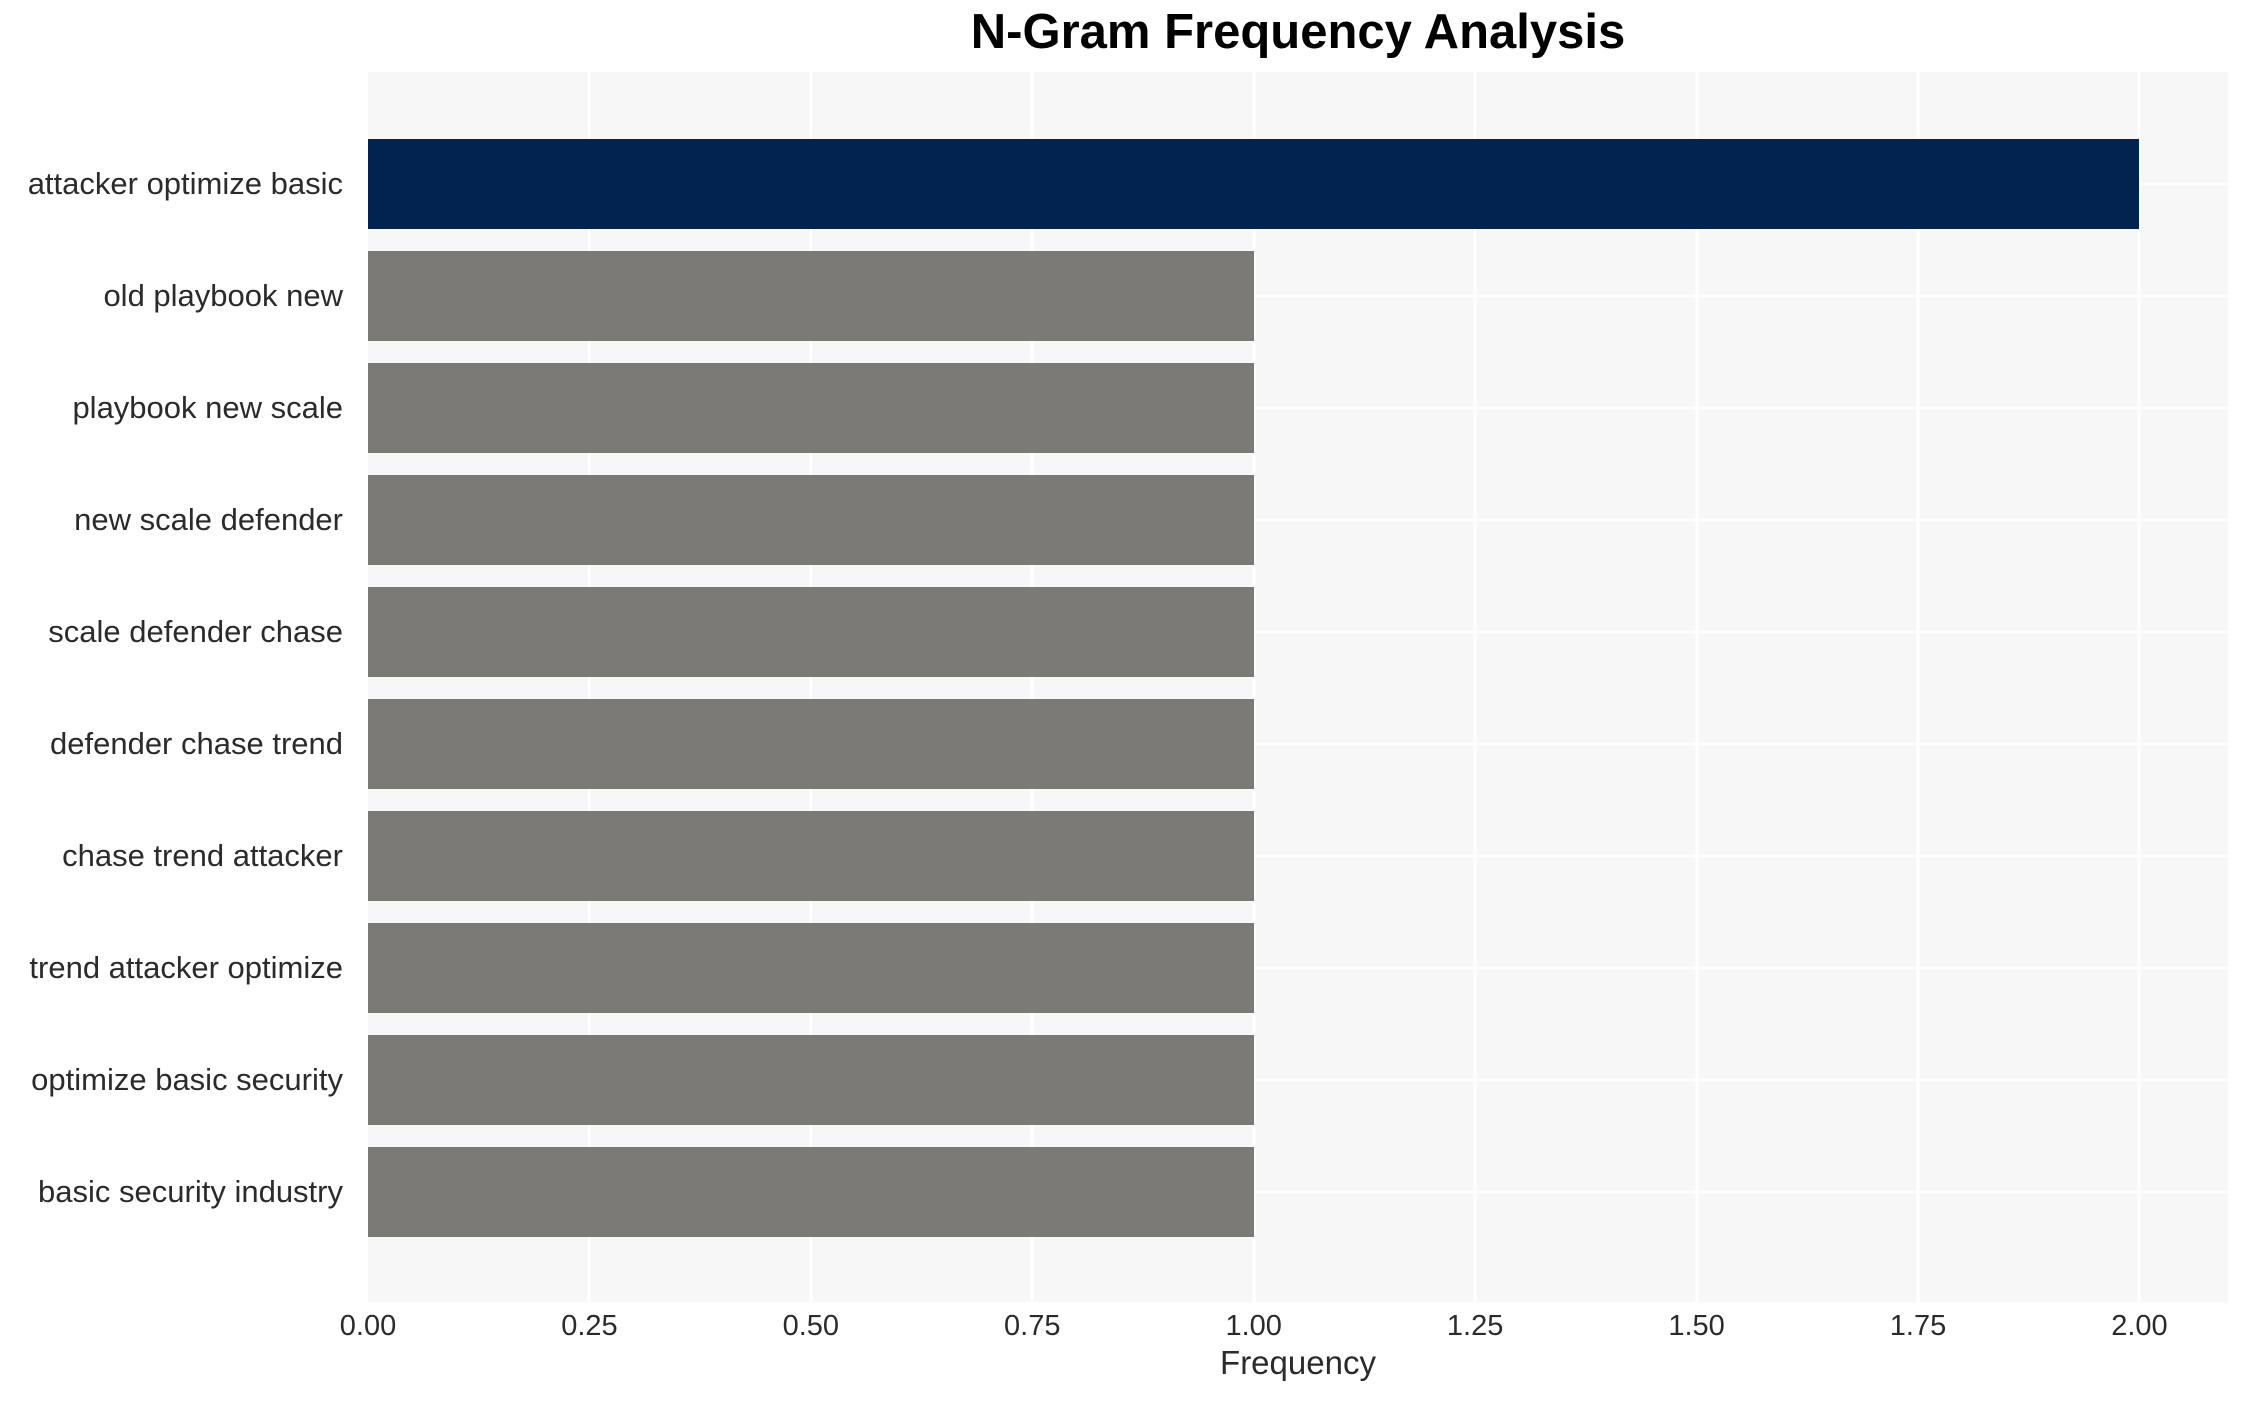  I want to click on y-tick-label: playbook new scale, so click(207, 407).